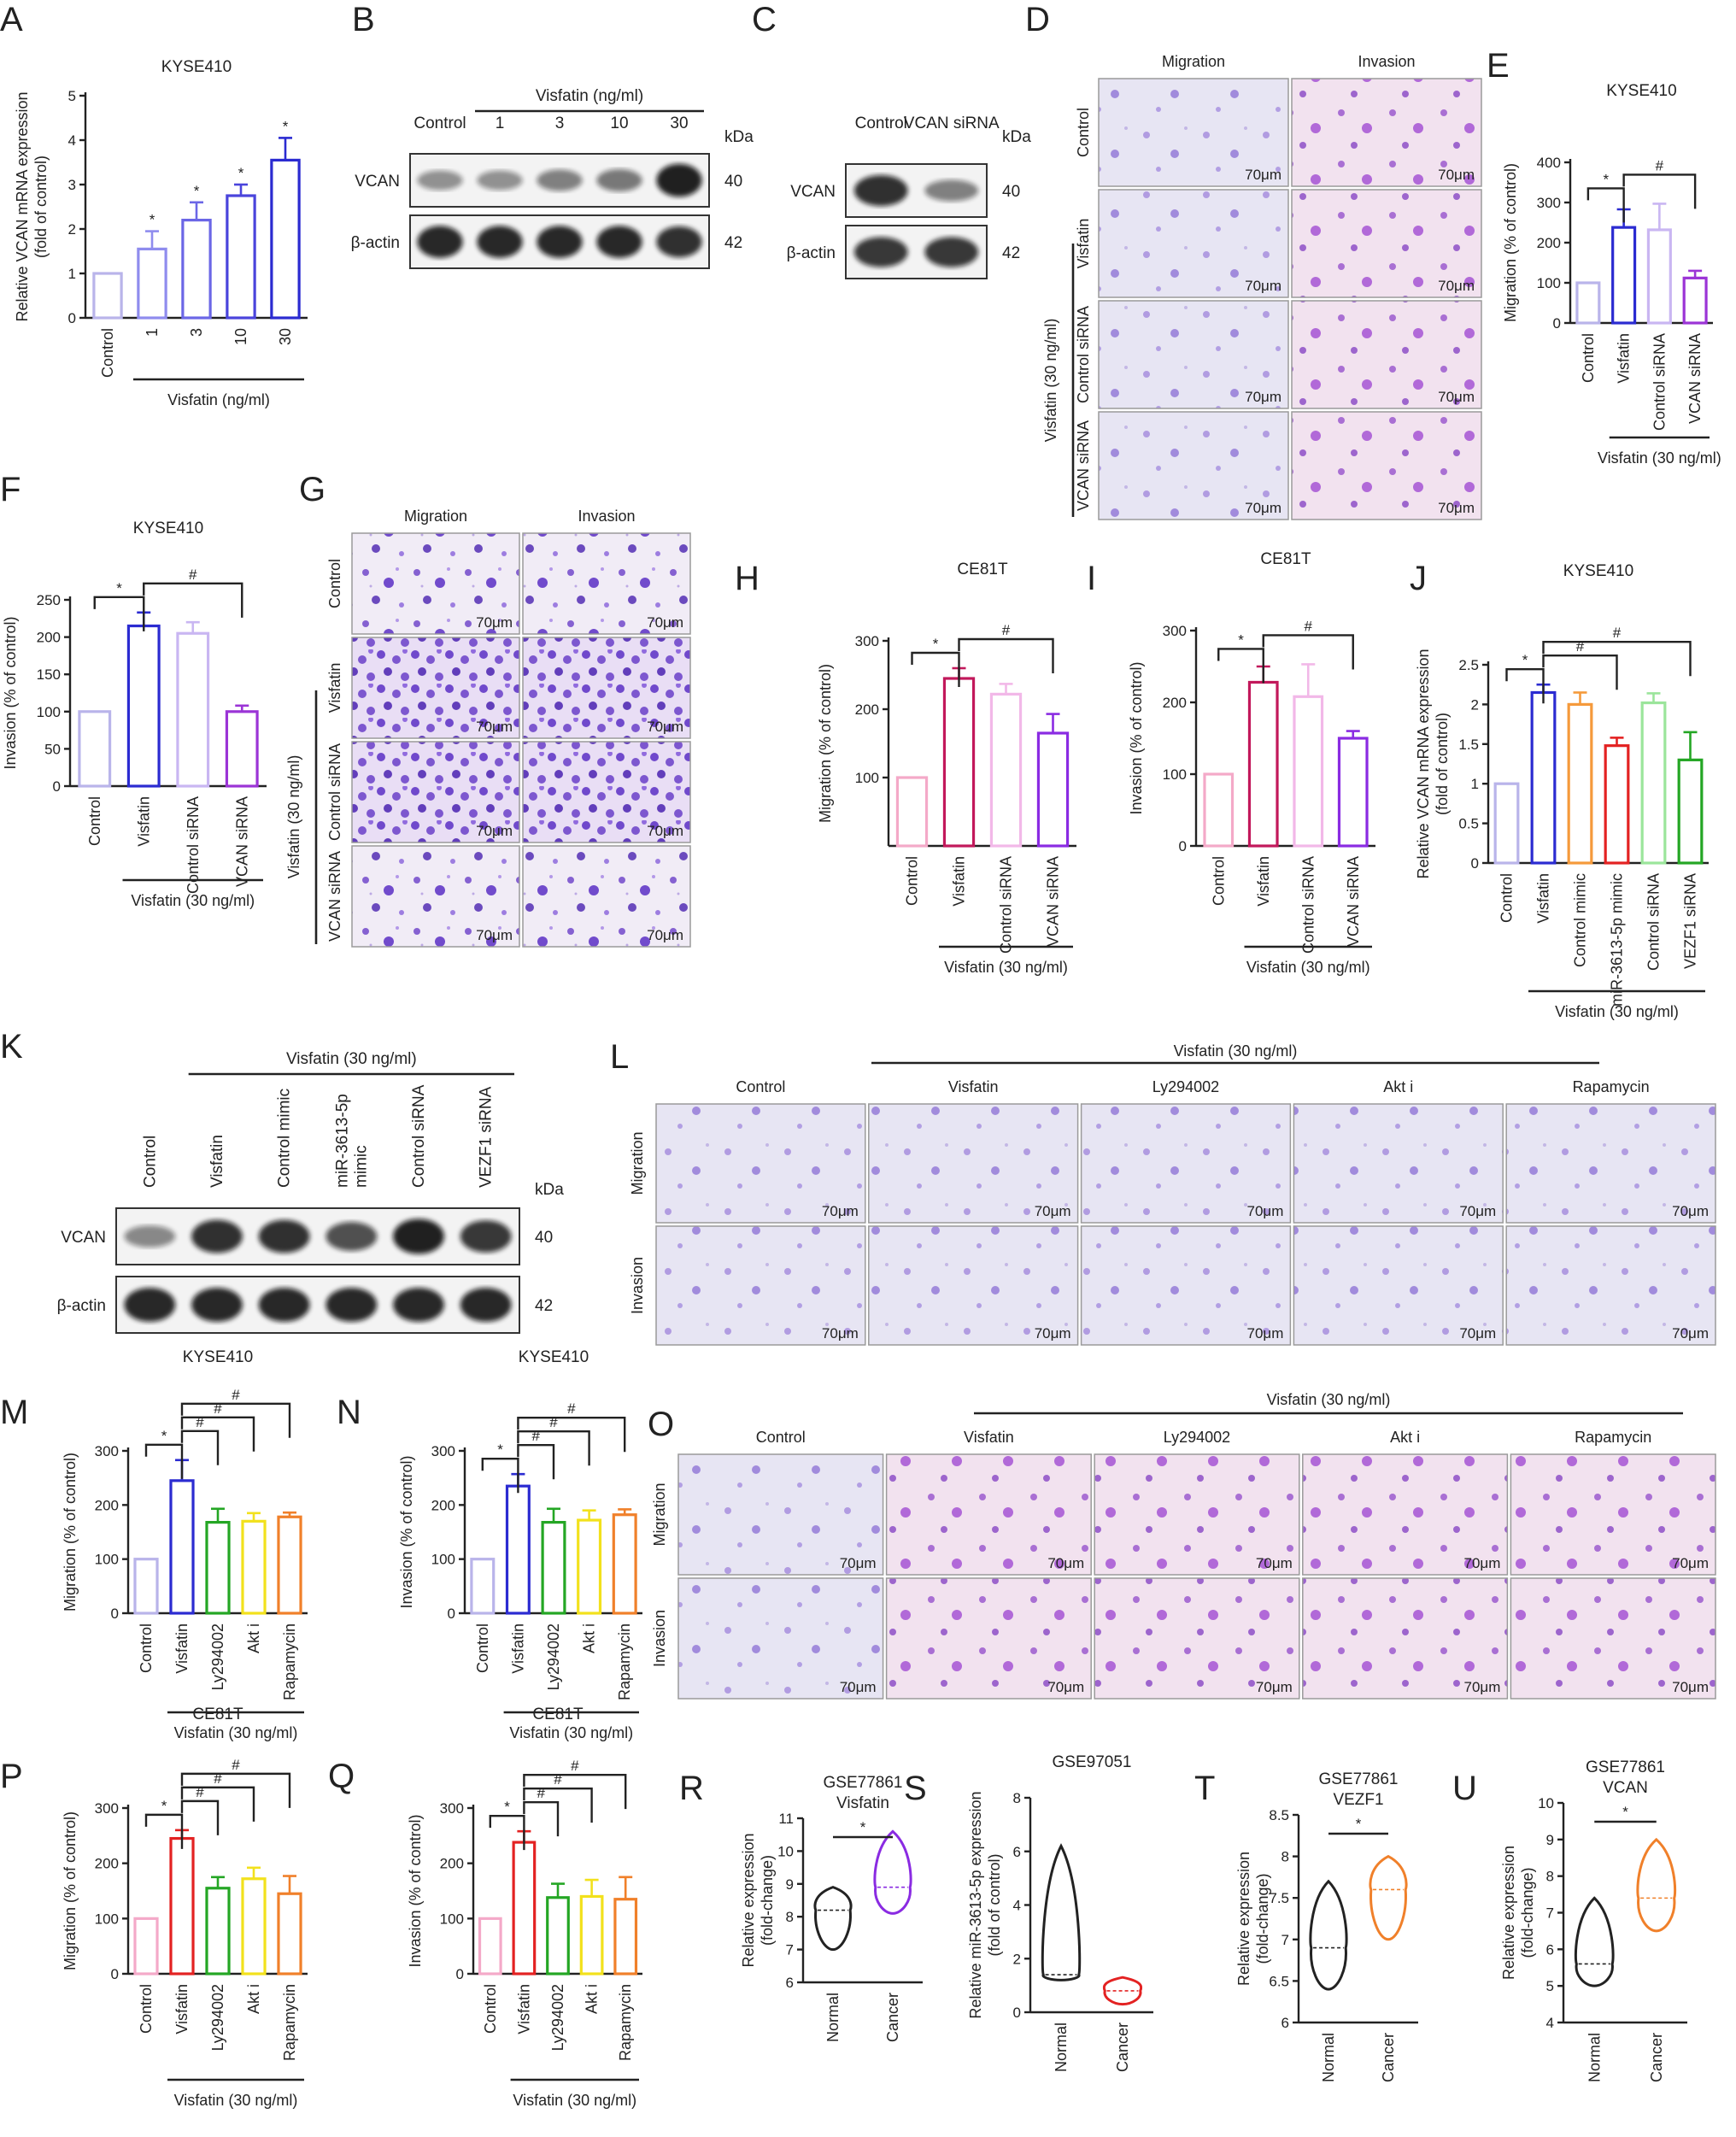  What do you see at coordinates (1511, 242) in the screenshot?
I see `y-axis-label: Migration (% of control)` at bounding box center [1511, 242].